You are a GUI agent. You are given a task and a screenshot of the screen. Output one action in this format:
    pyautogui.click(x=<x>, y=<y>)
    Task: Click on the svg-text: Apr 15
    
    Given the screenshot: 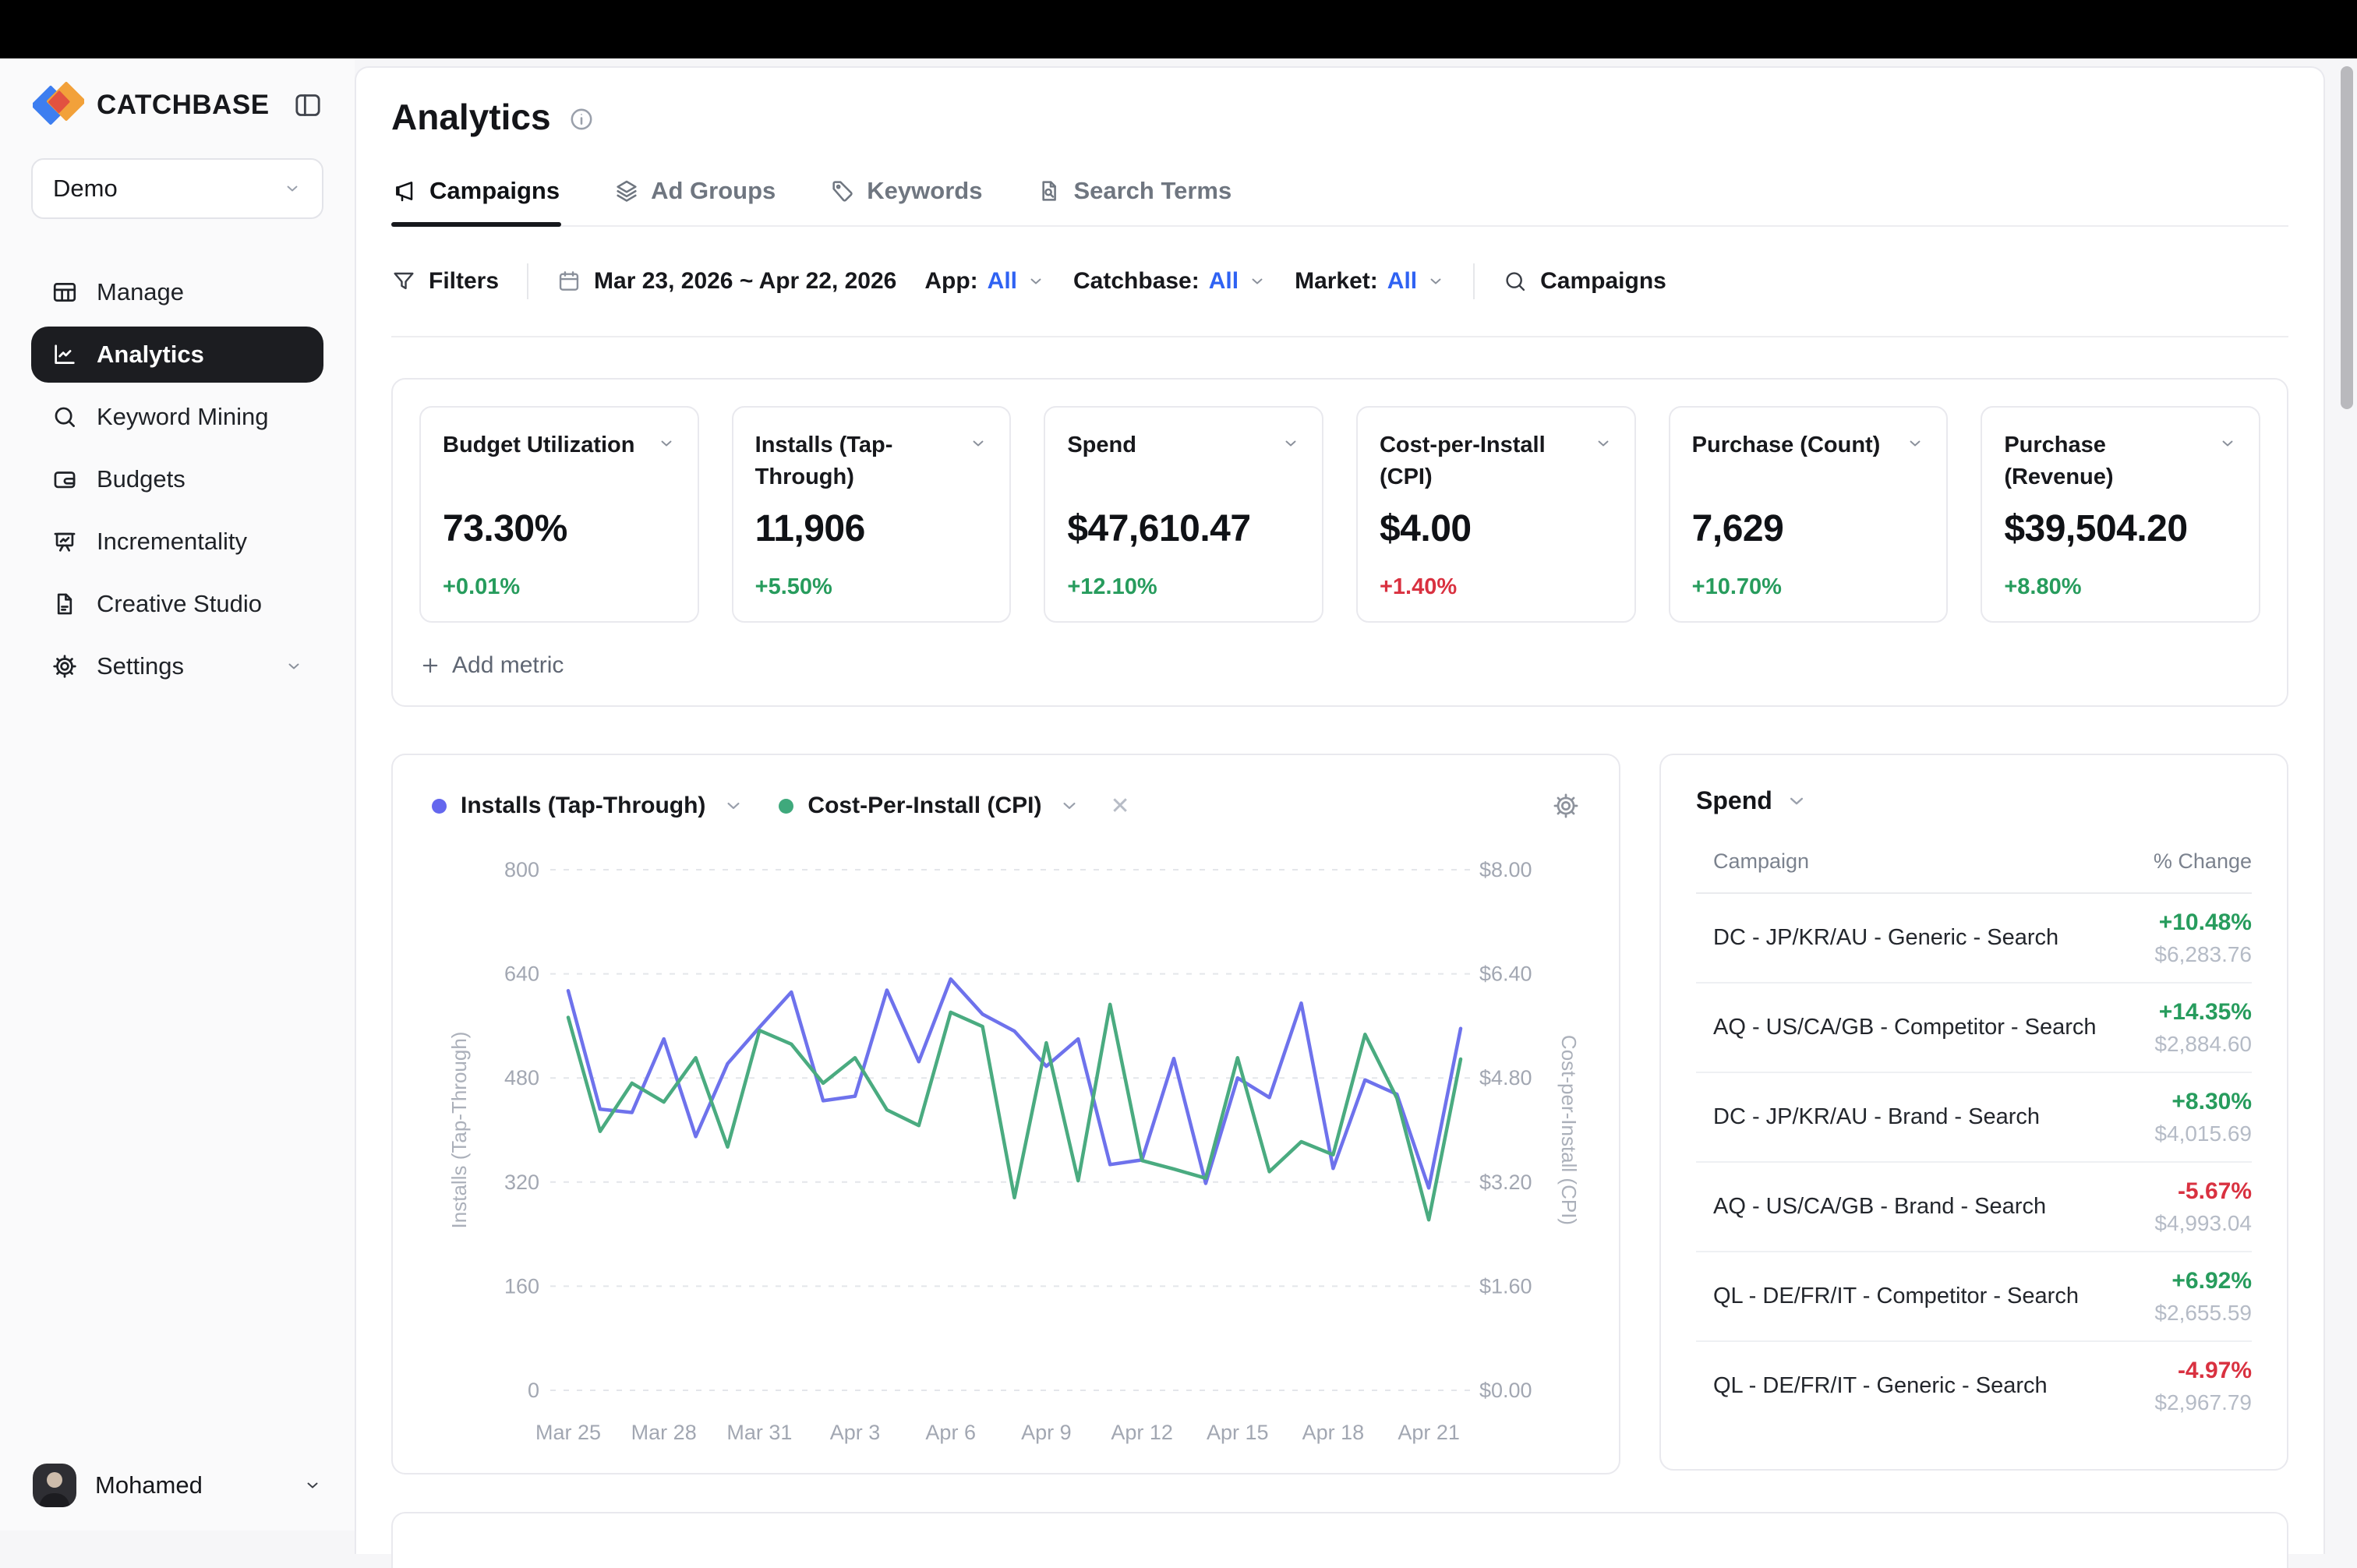 What is the action you would take?
    pyautogui.click(x=1238, y=1432)
    